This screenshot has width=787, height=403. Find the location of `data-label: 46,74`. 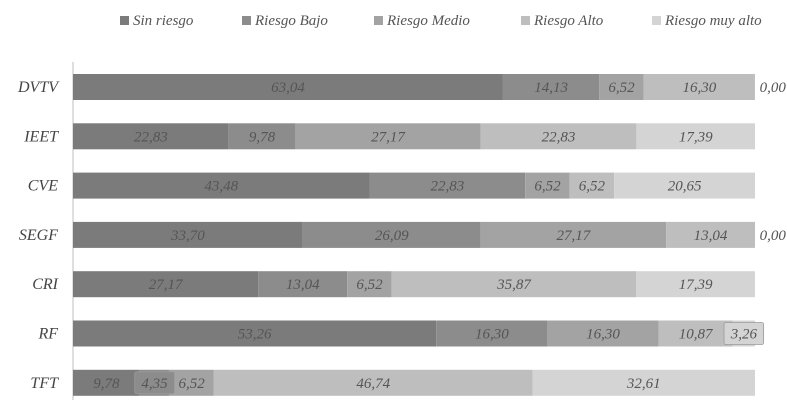

data-label: 46,74 is located at coordinates (373, 384).